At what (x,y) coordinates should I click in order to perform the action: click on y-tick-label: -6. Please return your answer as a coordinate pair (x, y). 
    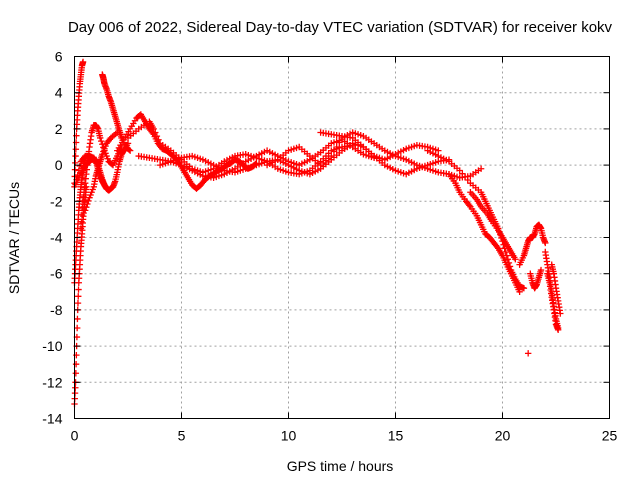
    Looking at the image, I should click on (56, 274).